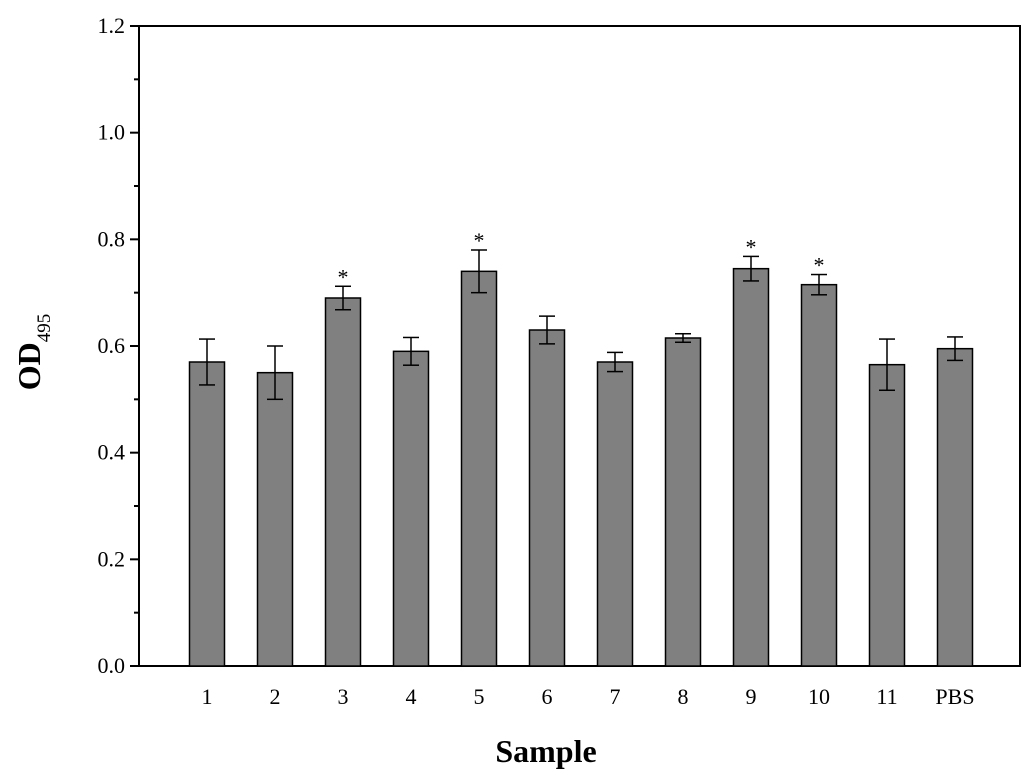  What do you see at coordinates (275, 696) in the screenshot?
I see `x-tick-label: 2` at bounding box center [275, 696].